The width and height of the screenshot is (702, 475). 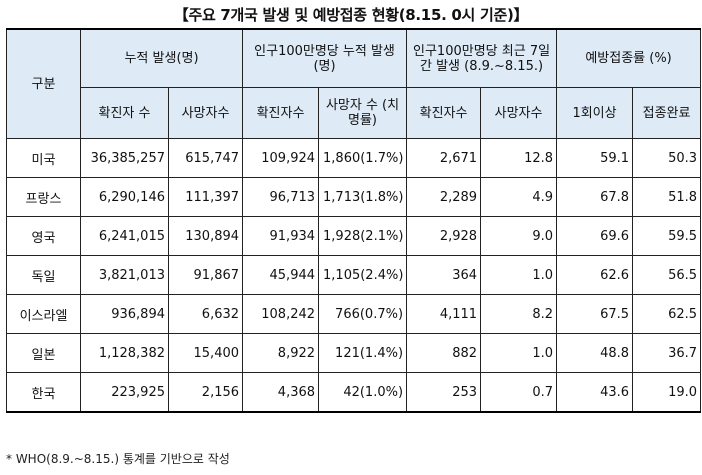 I want to click on header-cumulative: 누적 발생(명), so click(x=161, y=58).